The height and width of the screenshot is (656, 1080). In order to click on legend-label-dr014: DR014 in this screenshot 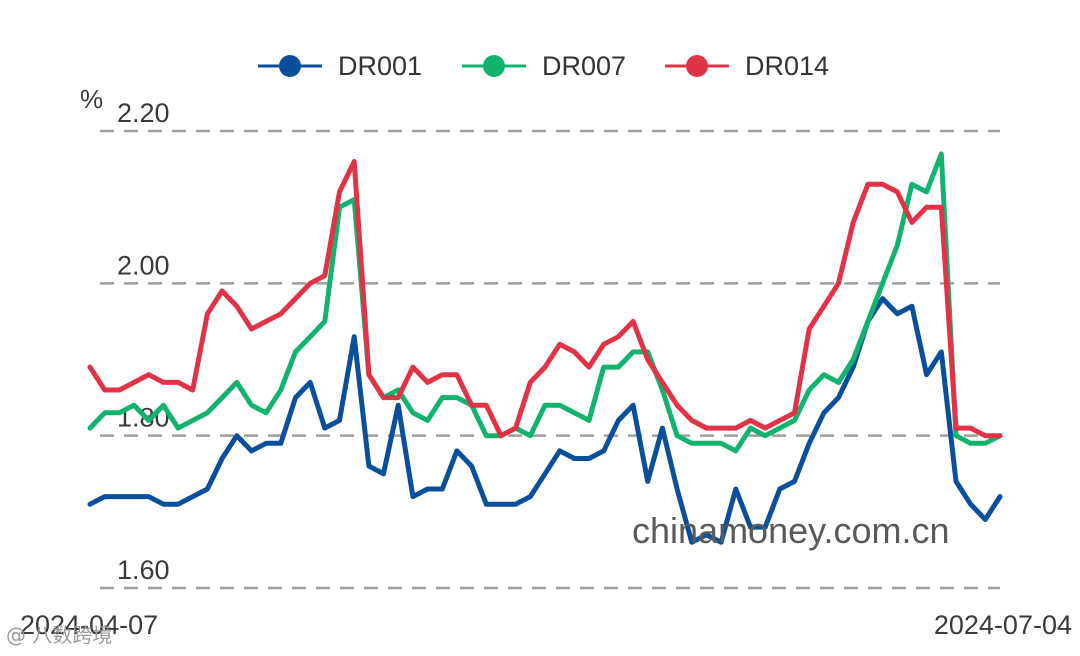, I will do `click(787, 66)`.